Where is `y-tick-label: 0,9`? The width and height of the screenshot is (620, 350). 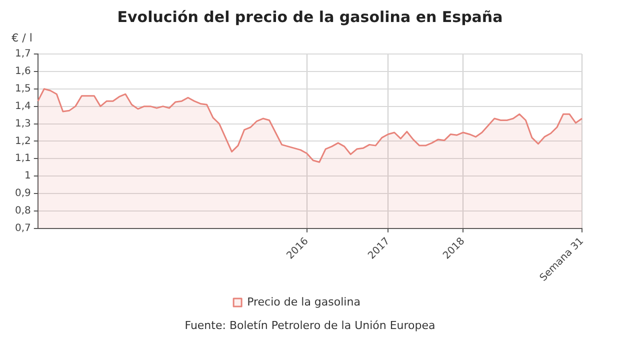
y-tick-label: 0,9 is located at coordinates (22, 194).